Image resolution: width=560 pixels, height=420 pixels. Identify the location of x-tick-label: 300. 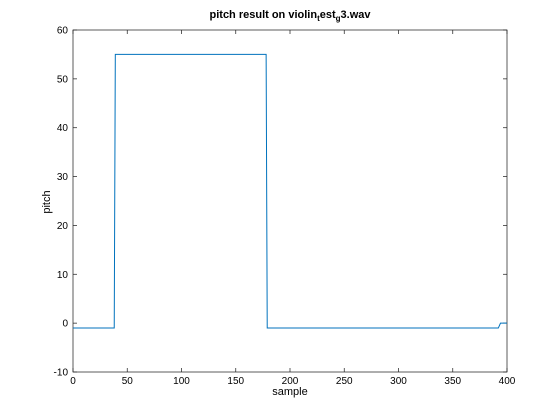
(398, 381).